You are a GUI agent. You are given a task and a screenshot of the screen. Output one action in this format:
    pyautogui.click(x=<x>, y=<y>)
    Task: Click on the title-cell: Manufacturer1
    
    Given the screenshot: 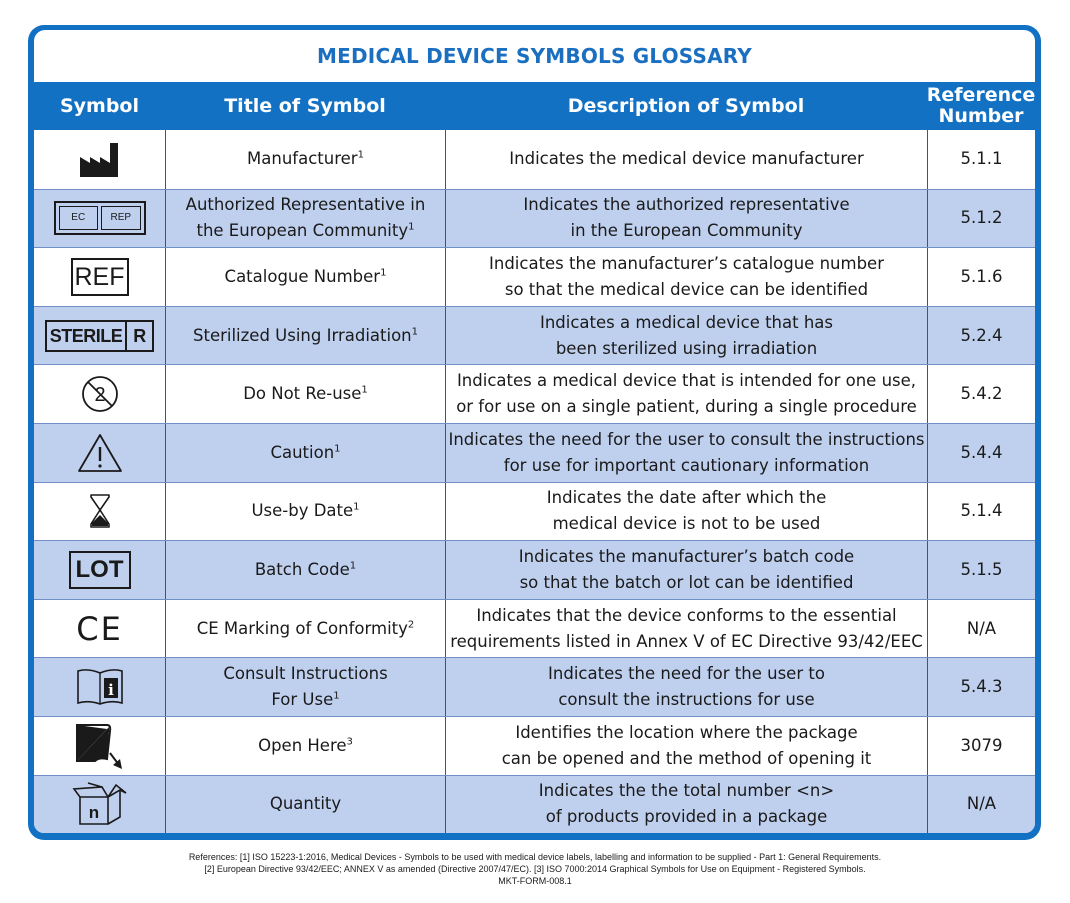 What is the action you would take?
    pyautogui.click(x=305, y=159)
    